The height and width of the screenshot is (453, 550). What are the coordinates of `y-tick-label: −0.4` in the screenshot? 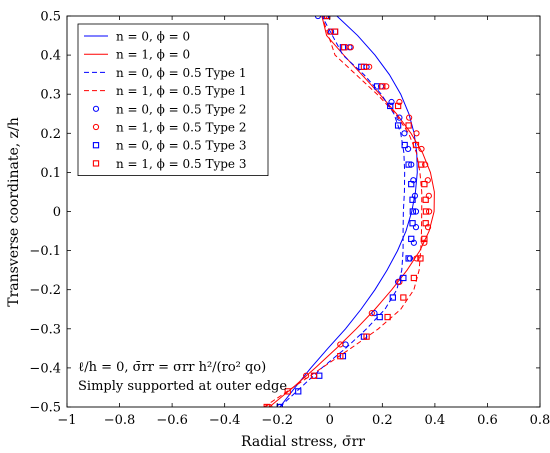 It's located at (45, 368).